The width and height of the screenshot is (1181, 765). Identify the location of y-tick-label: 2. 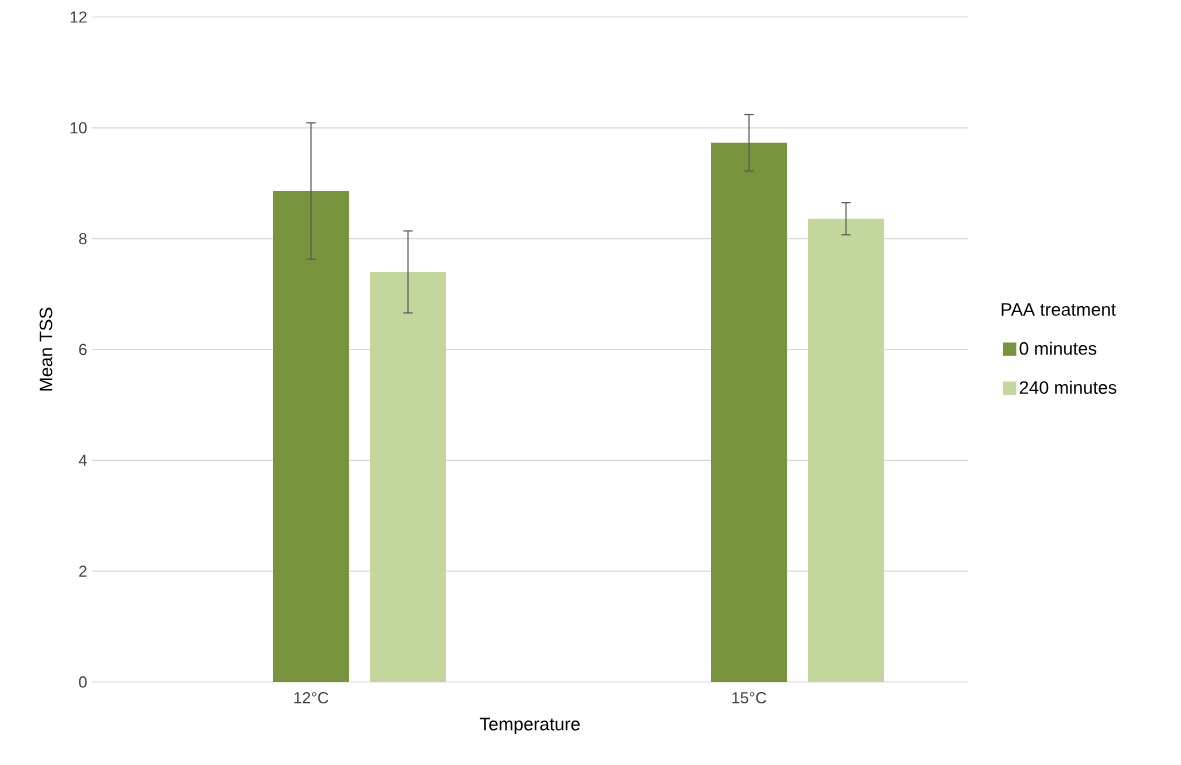
(83, 571).